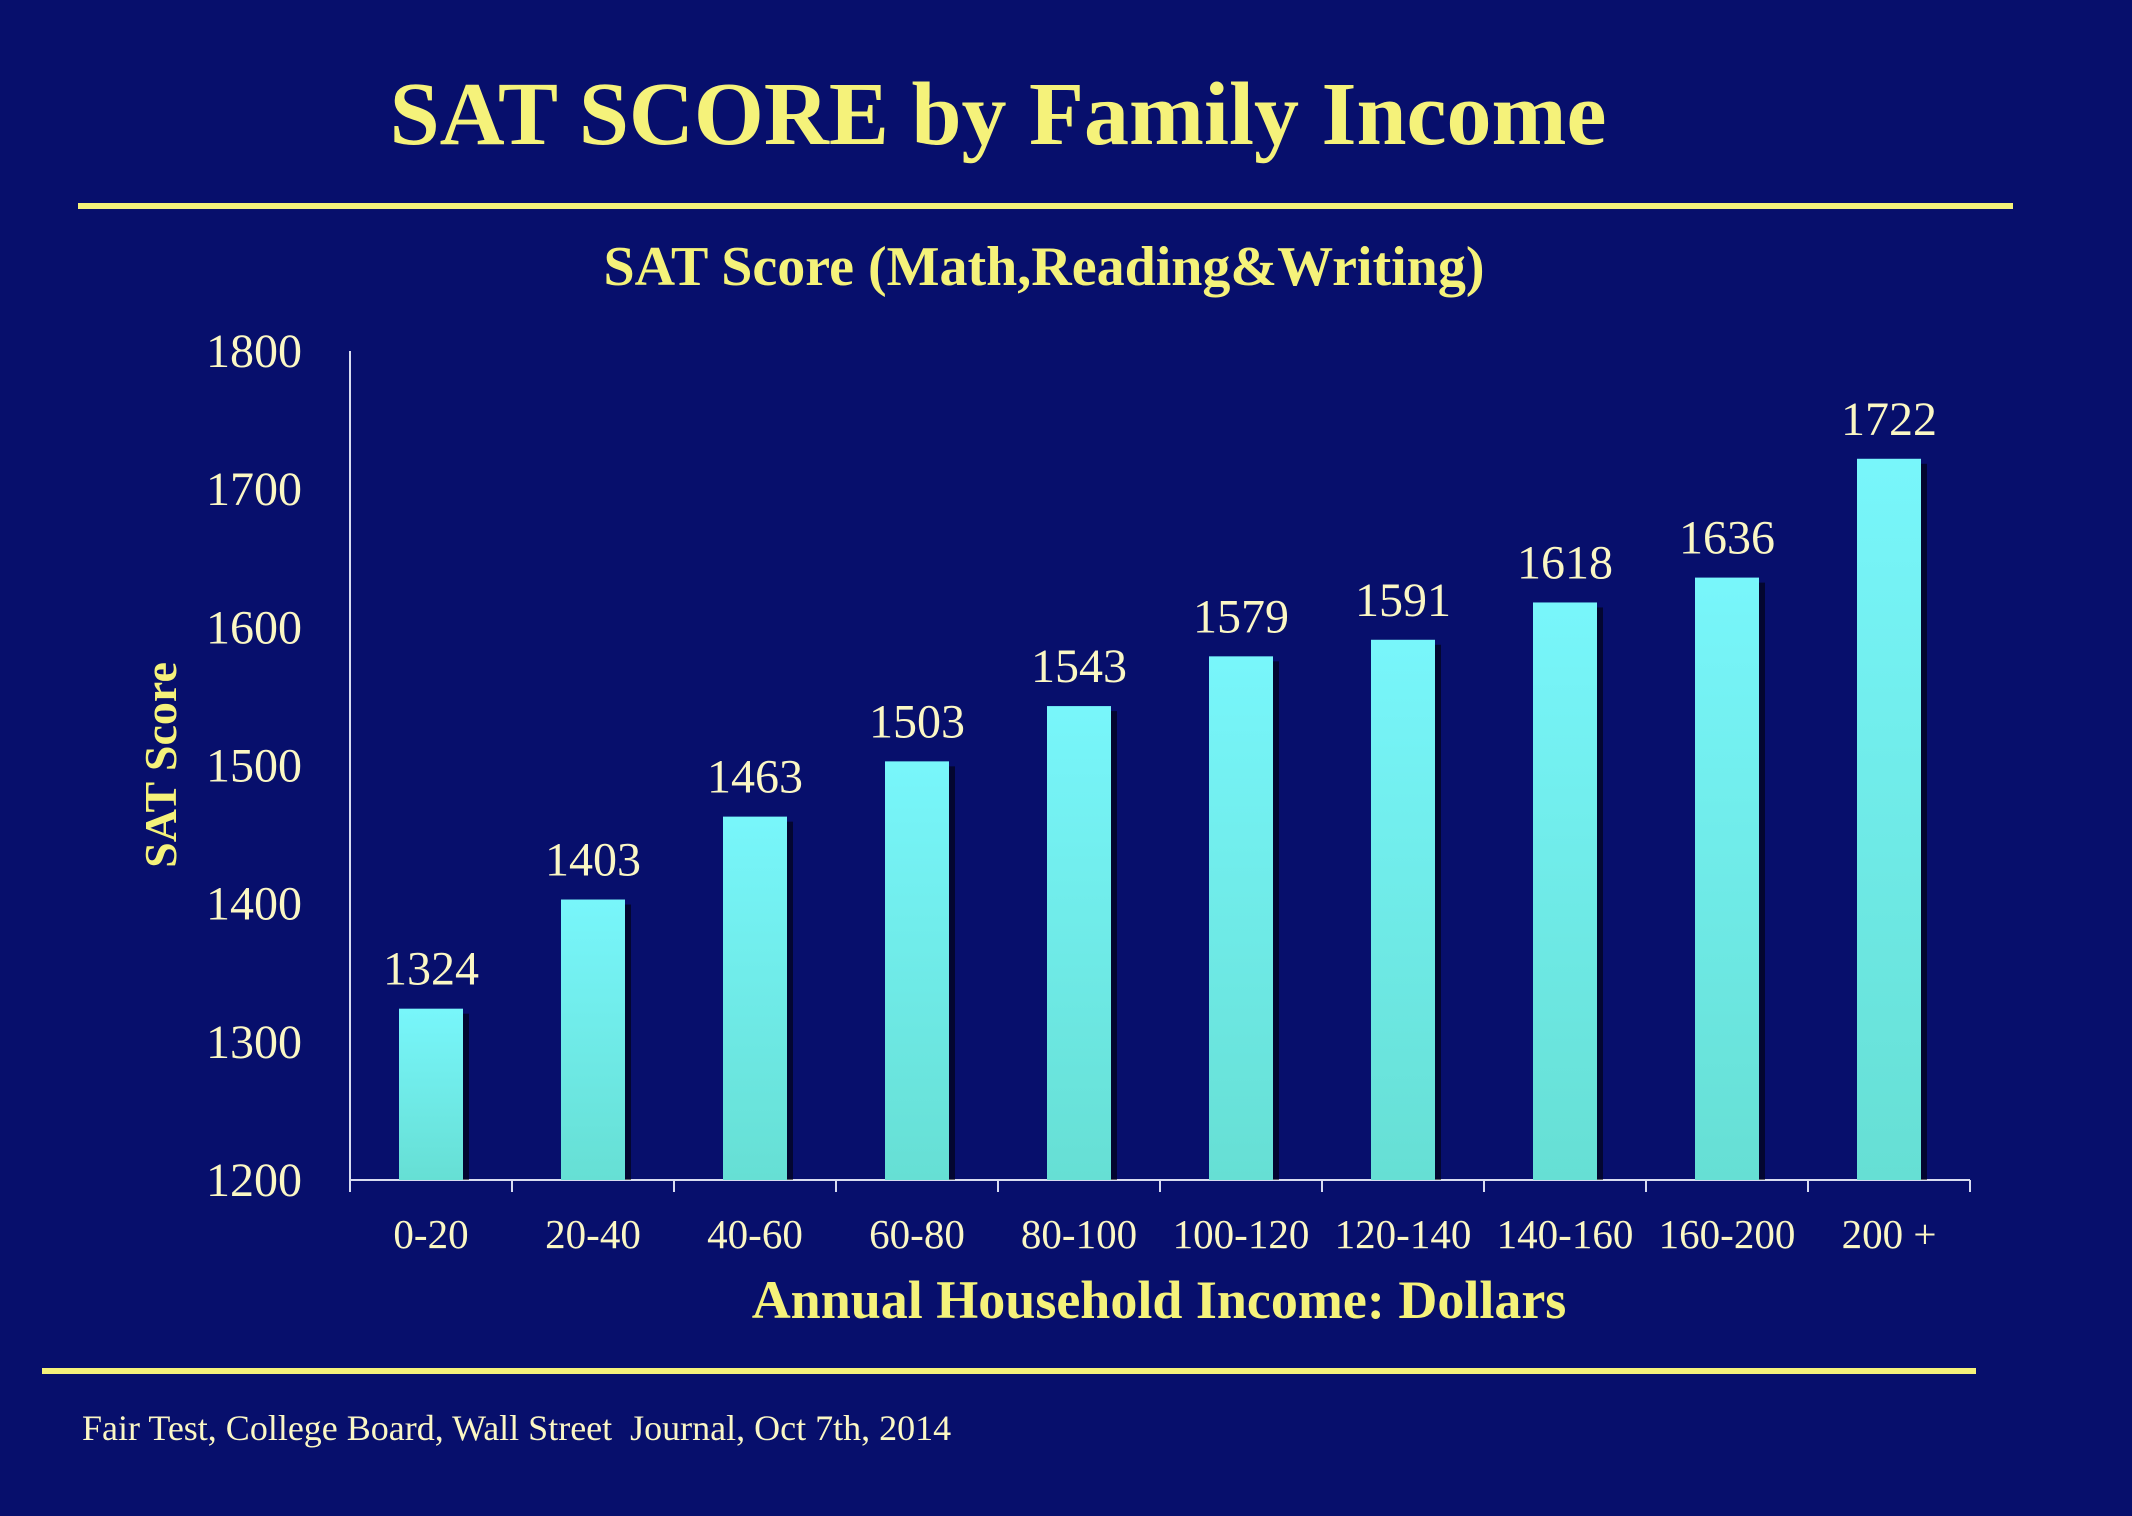 The height and width of the screenshot is (1516, 2132). Describe the element at coordinates (254, 351) in the screenshot. I see `y-tick-label: 1800` at that location.